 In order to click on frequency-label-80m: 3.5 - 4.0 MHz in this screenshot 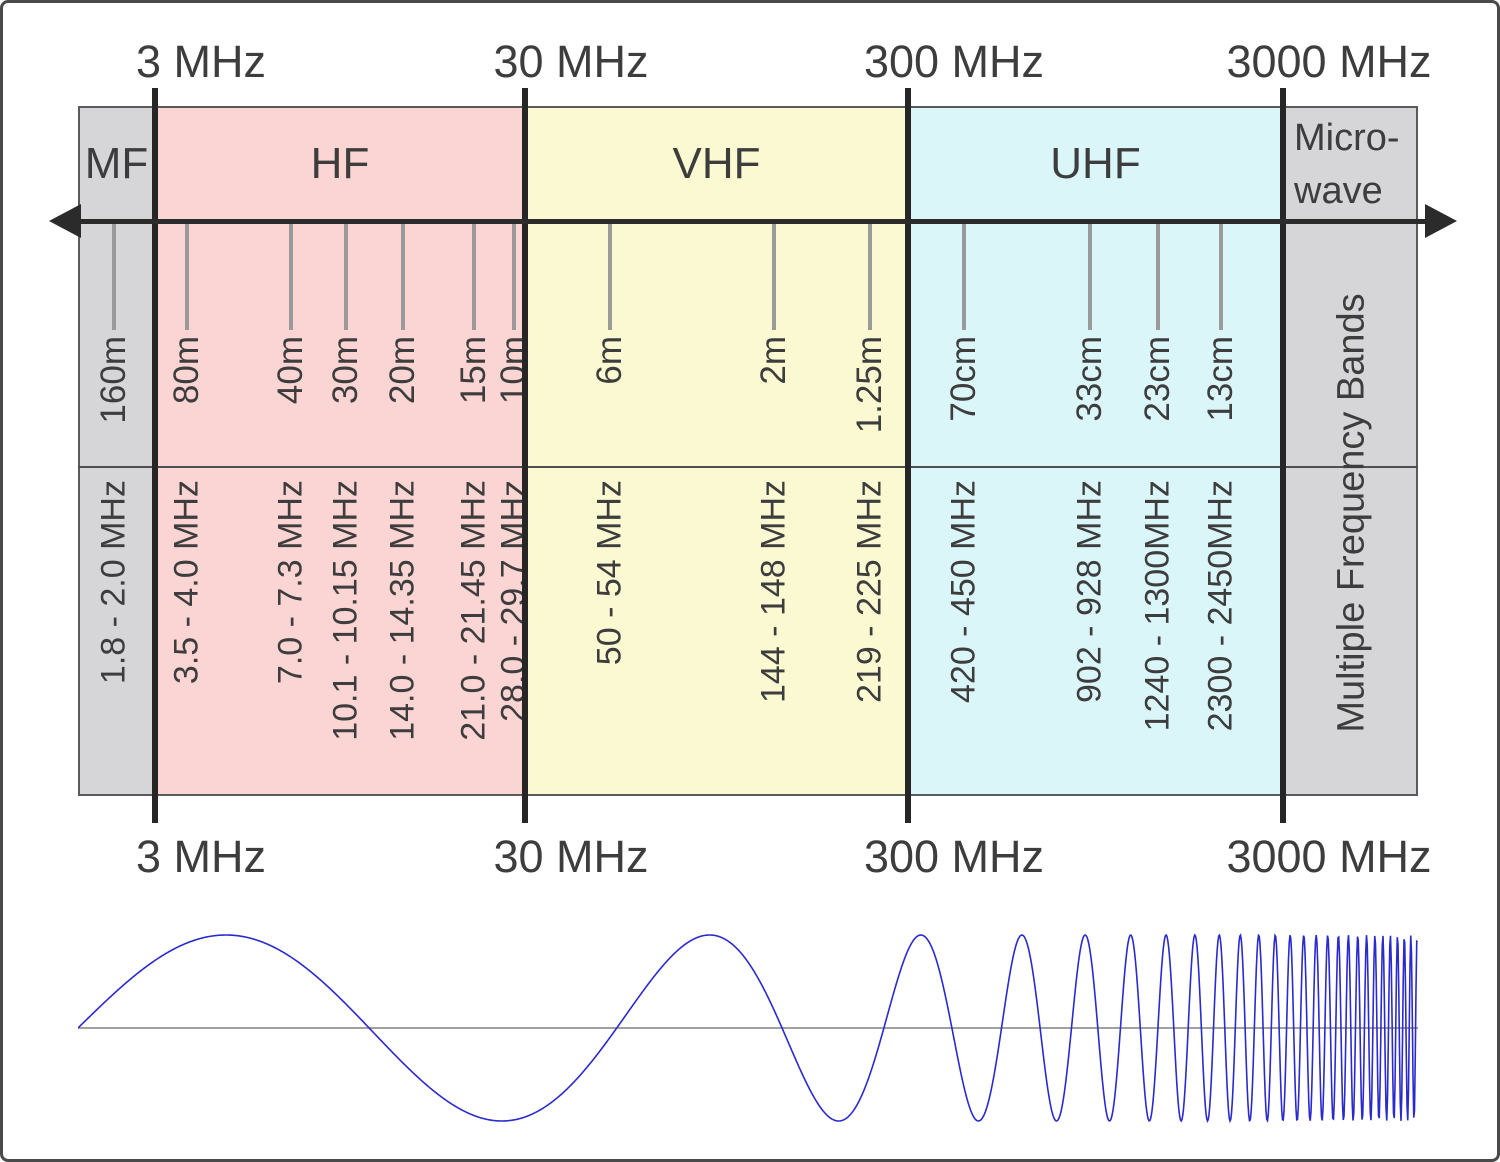, I will do `click(186, 582)`.